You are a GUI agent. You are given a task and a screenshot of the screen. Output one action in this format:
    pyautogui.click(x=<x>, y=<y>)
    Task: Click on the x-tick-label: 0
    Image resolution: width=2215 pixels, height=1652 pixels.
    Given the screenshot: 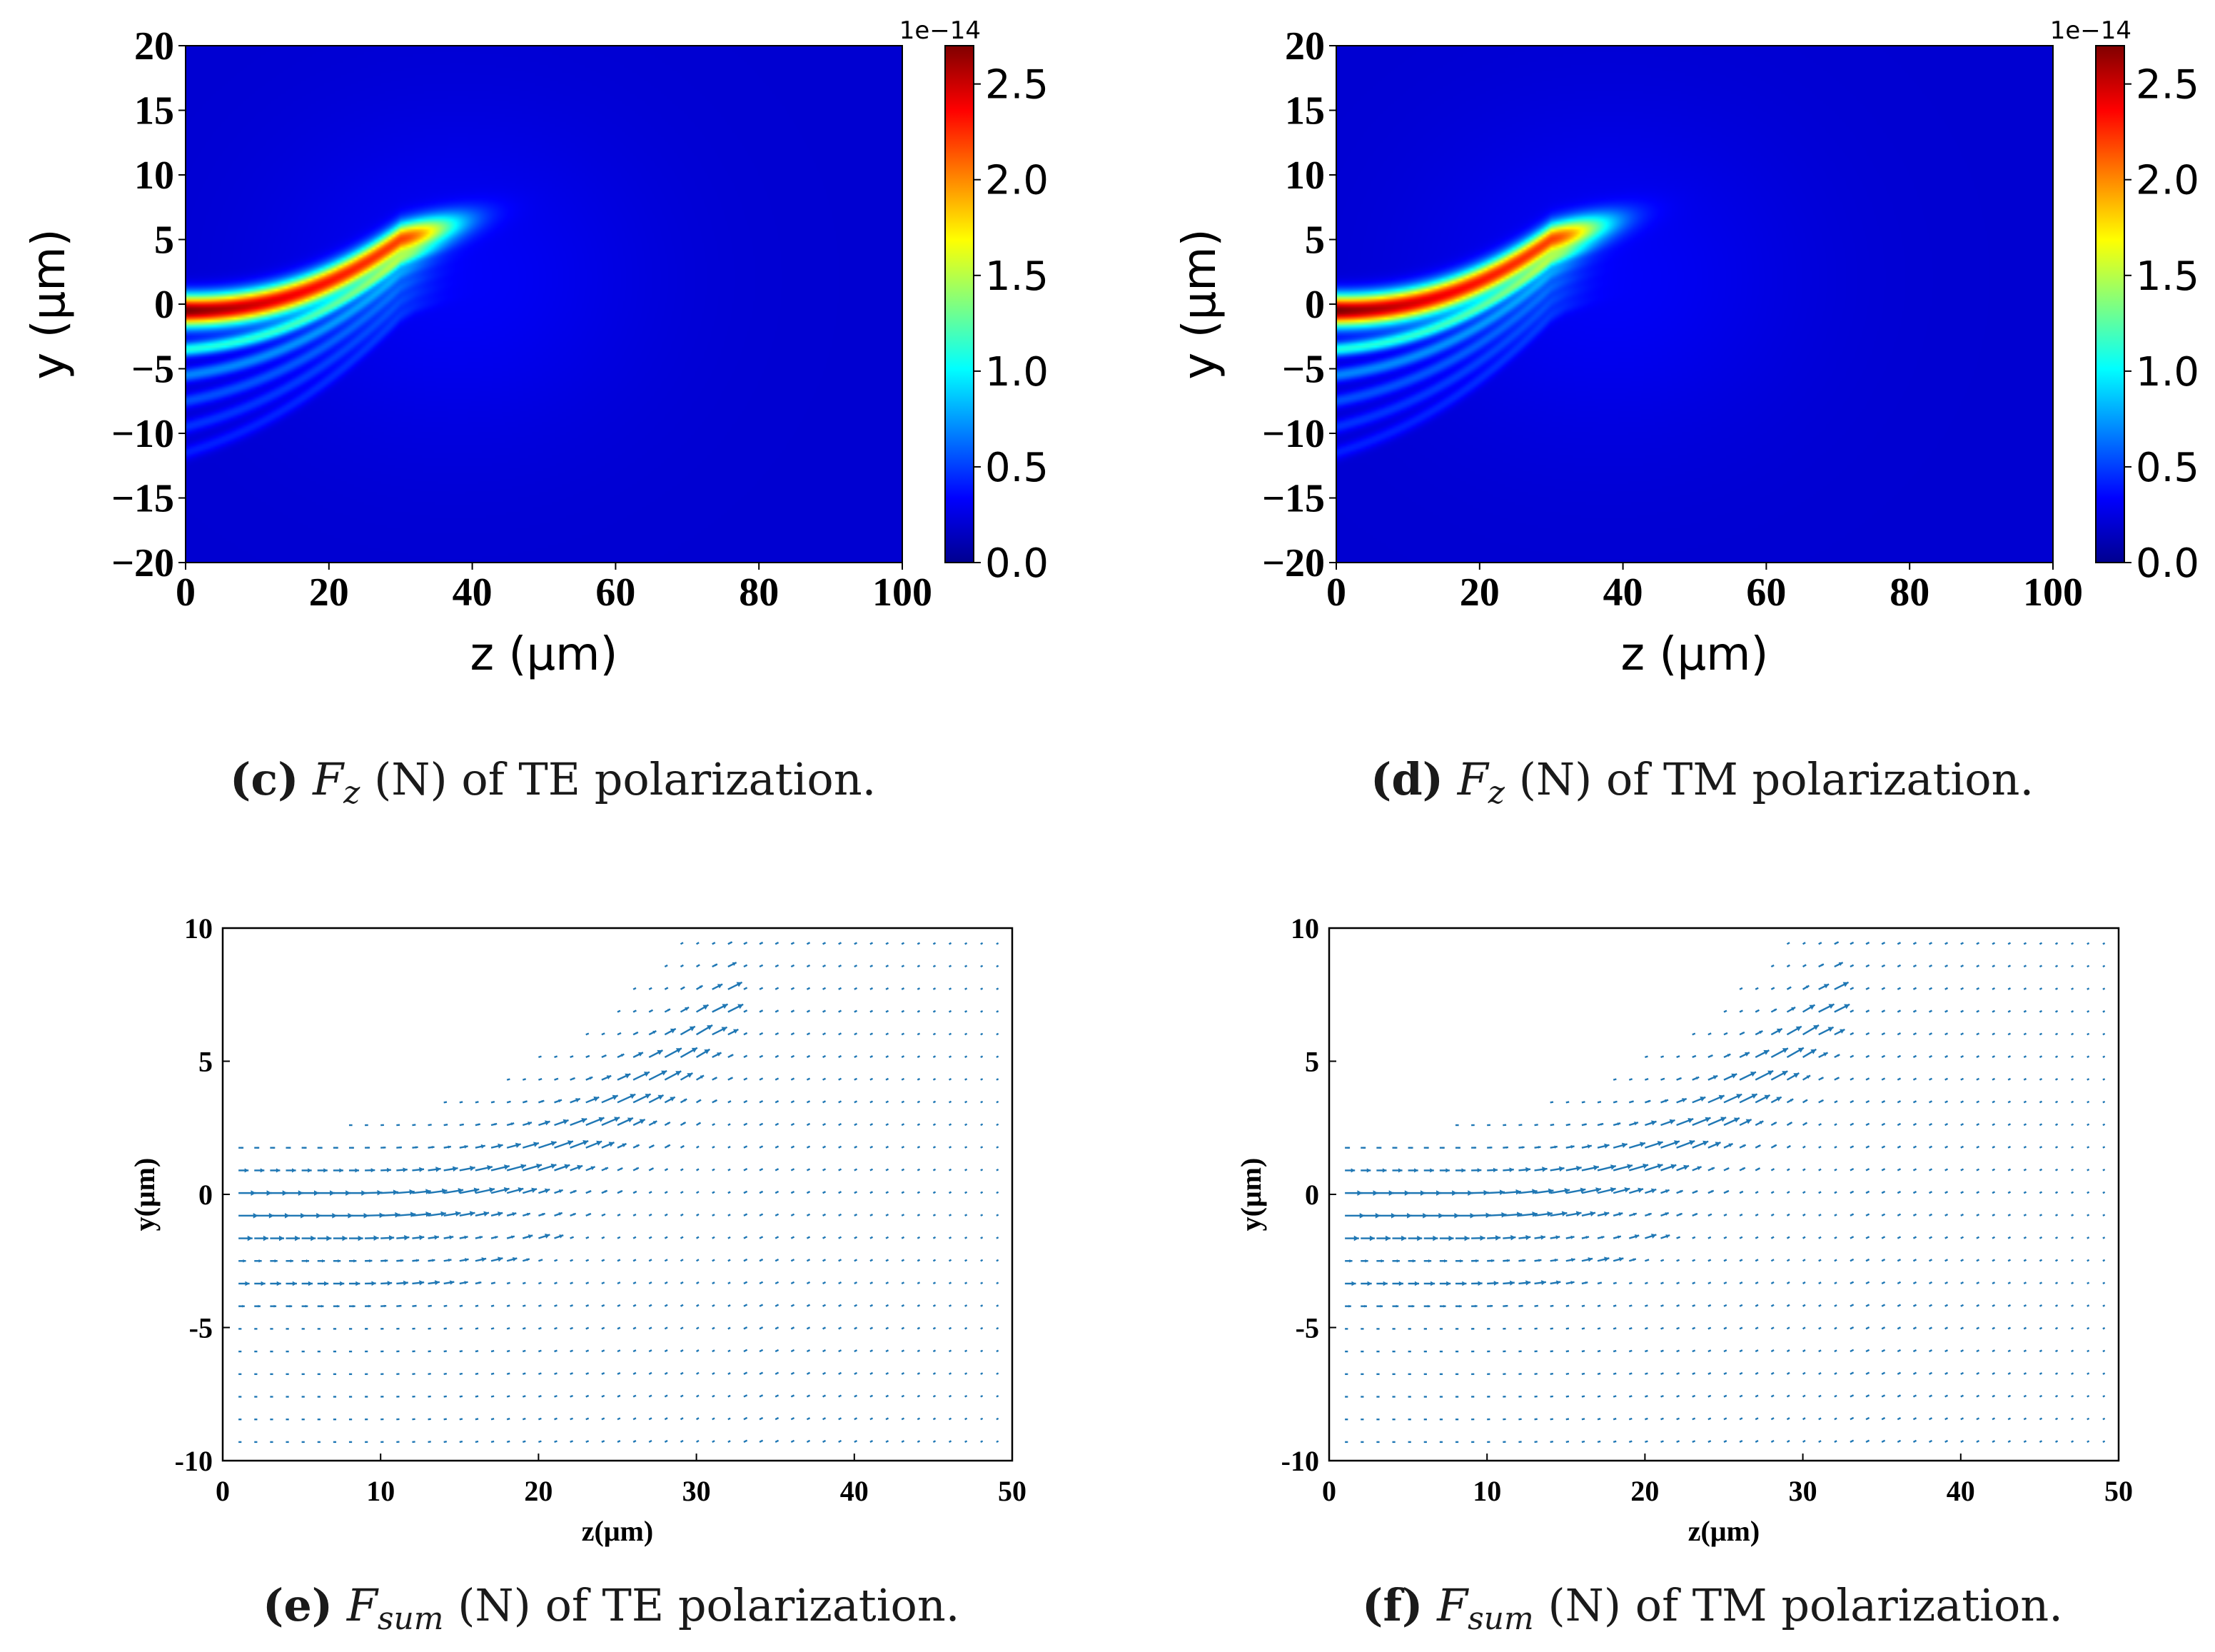 What is the action you would take?
    pyautogui.click(x=1336, y=592)
    